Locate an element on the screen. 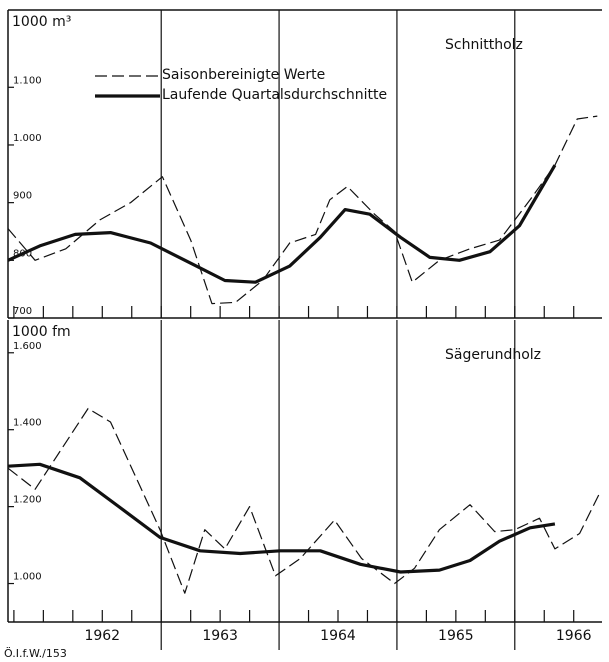 The width and height of the screenshot is (609, 662). legend-label: Laufende Quartalsdurchschnitte is located at coordinates (274, 95).